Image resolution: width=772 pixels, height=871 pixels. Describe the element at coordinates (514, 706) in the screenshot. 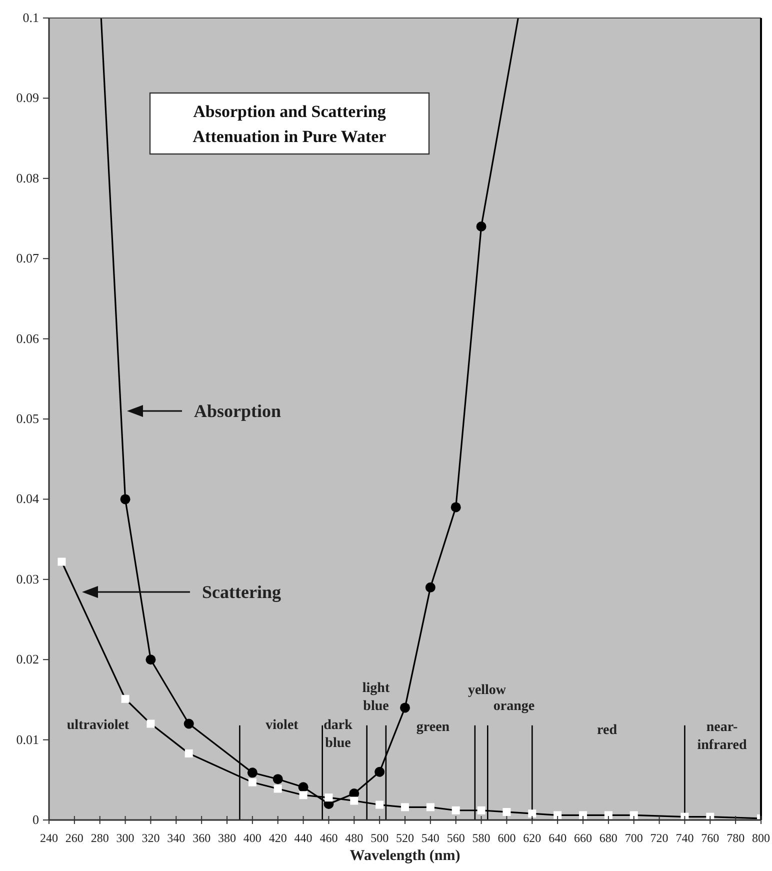

I see `annotation: orange` at that location.